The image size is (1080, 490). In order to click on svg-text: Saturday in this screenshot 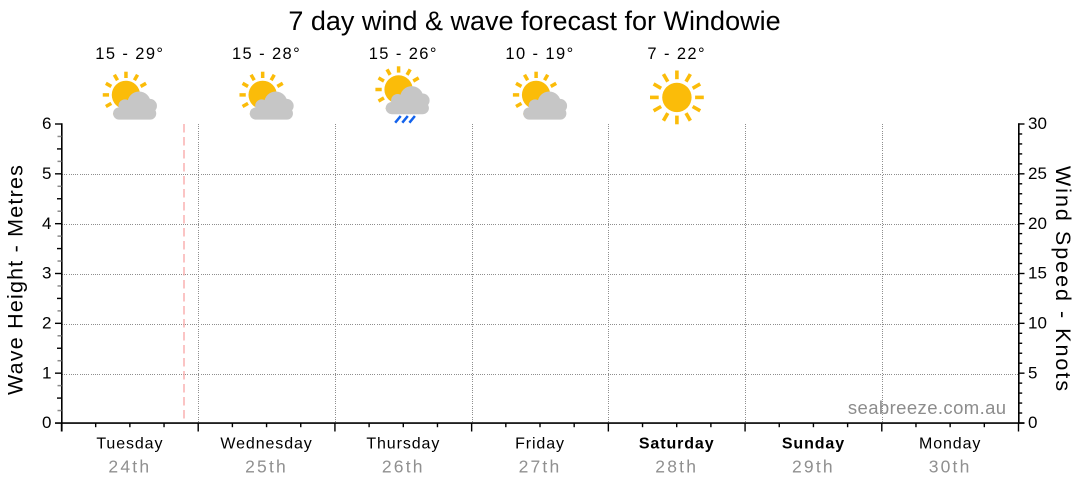, I will do `click(677, 444)`.